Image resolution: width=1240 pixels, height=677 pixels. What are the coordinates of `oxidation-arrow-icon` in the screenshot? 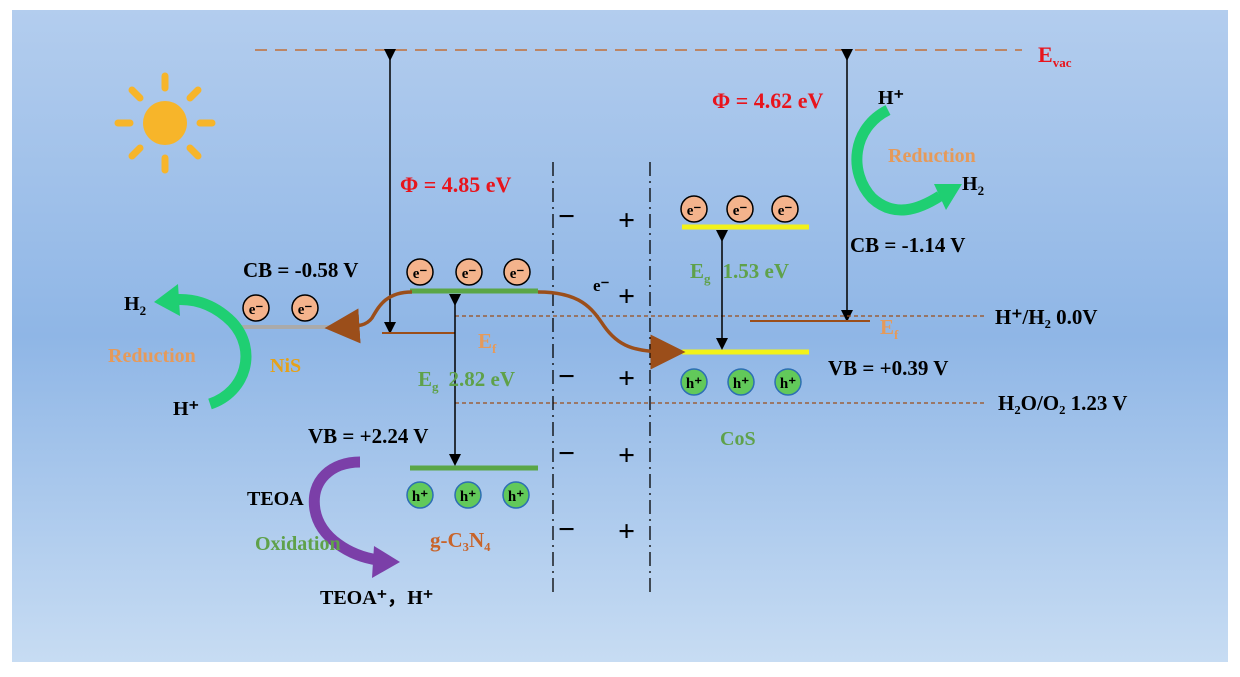 It's located at (343, 511).